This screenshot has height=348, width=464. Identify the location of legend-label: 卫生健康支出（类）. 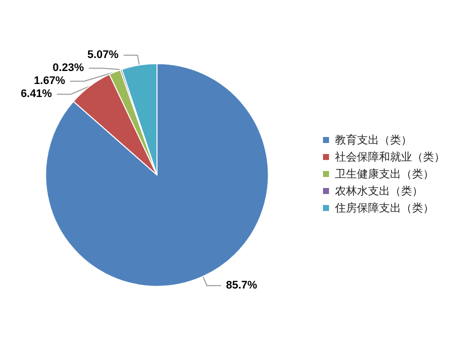
(384, 174).